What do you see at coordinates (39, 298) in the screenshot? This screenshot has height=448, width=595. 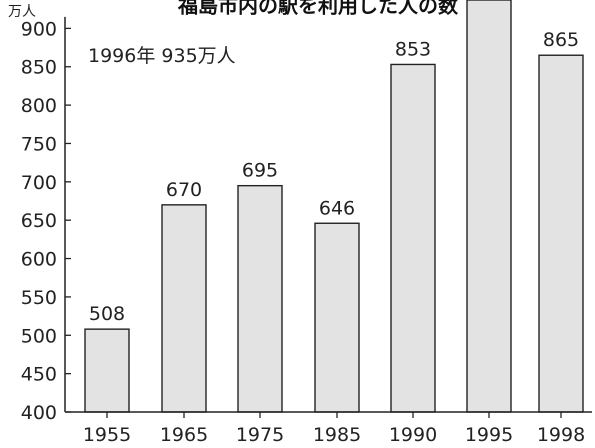 I see `y-tick-label: 550` at bounding box center [39, 298].